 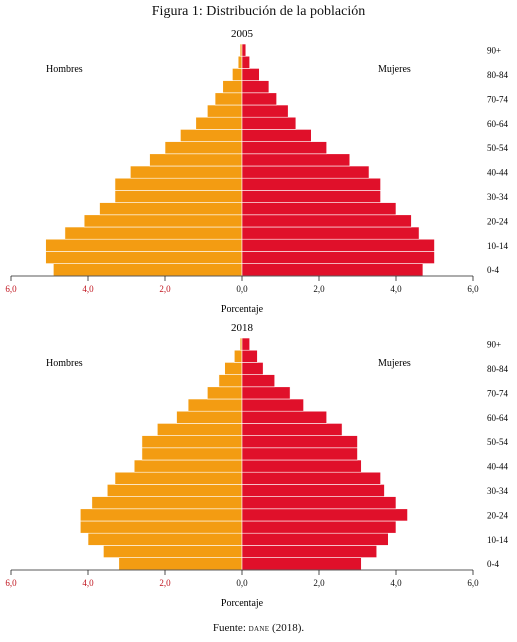 I want to click on series-label-mujeres: Mujeres, so click(x=394, y=69).